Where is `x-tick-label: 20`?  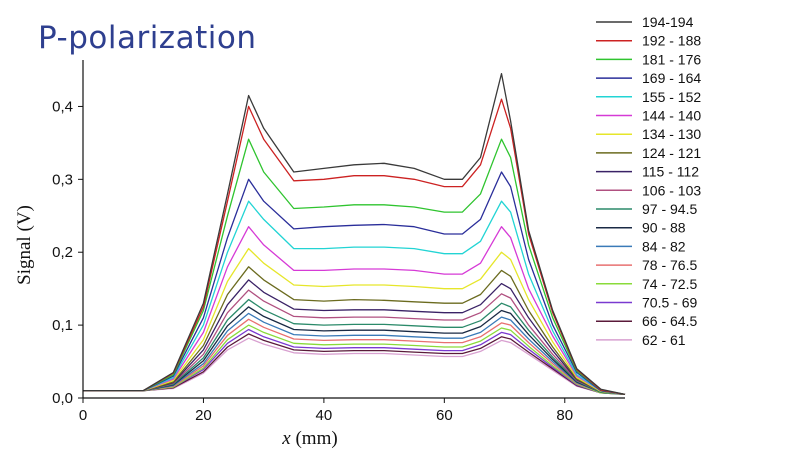
x-tick-label: 20 is located at coordinates (203, 415).